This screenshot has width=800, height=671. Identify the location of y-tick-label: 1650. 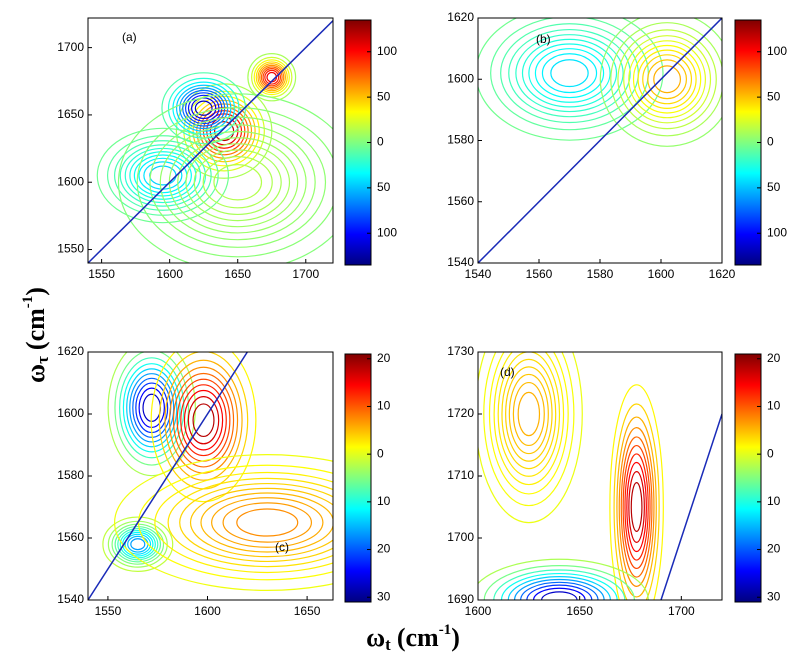
(70, 114).